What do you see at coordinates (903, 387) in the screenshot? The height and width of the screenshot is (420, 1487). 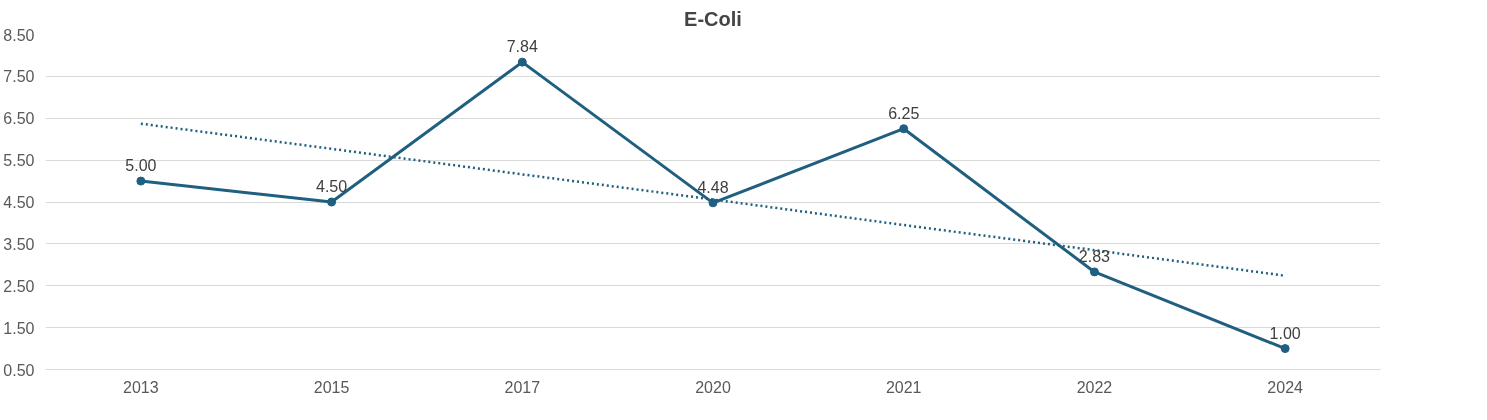 I see `x-tick-label: 2021` at bounding box center [903, 387].